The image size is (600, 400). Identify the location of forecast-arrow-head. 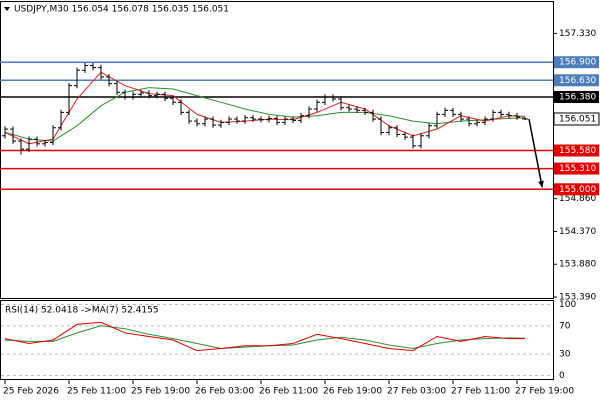
(541, 184).